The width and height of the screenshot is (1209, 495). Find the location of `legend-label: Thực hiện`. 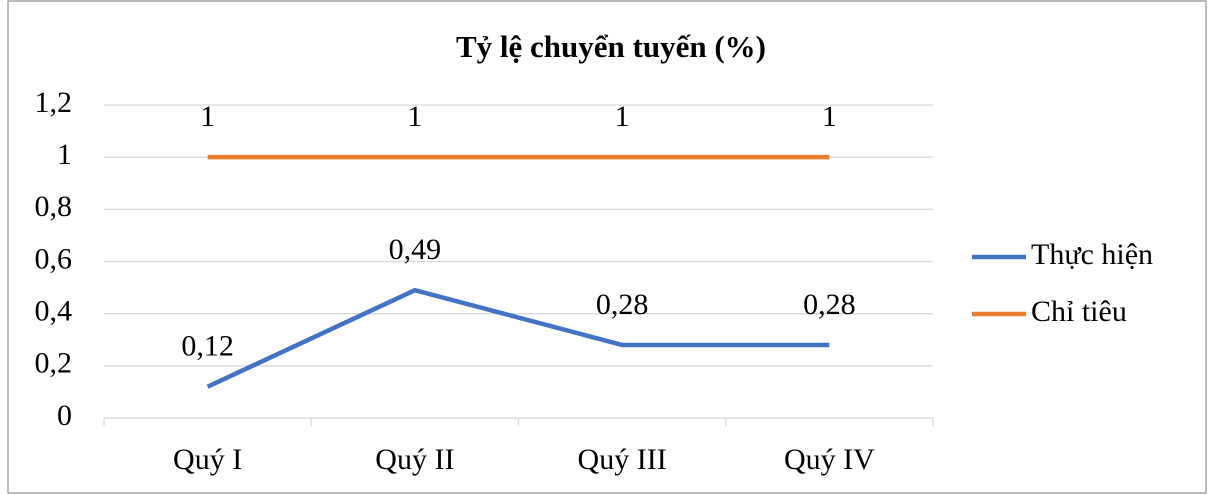

legend-label: Thực hiện is located at coordinates (1092, 254).